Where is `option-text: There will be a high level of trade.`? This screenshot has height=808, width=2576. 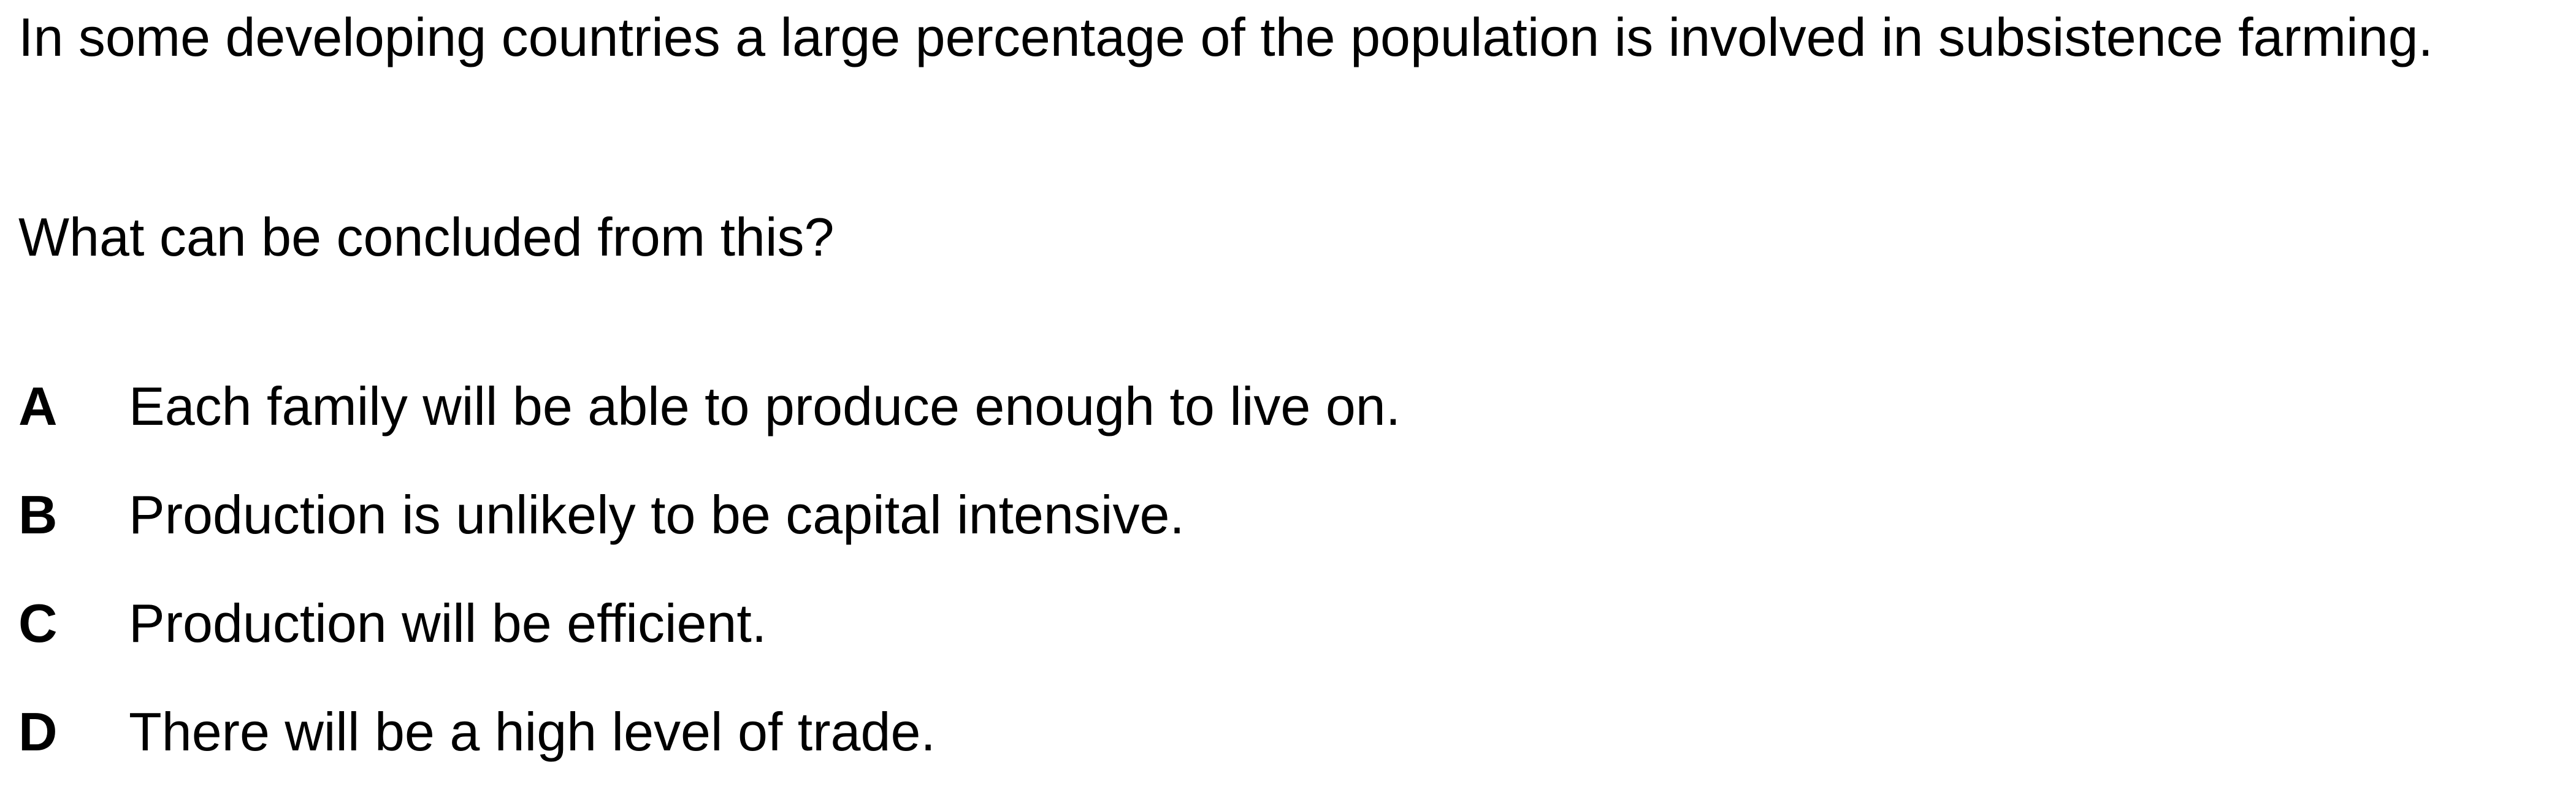
option-text: There will be a high level of trade. is located at coordinates (532, 731).